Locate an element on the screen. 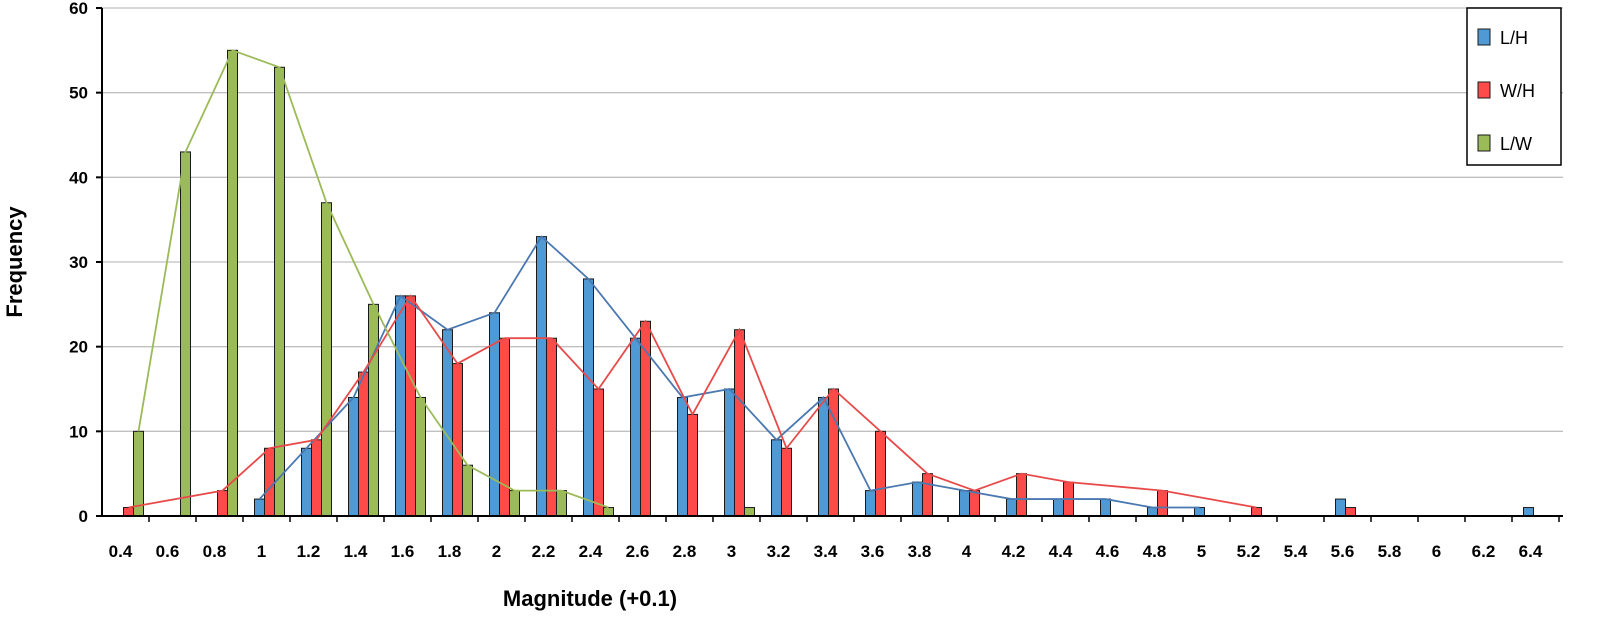  x-tick-label: 5.2 is located at coordinates (1249, 551).